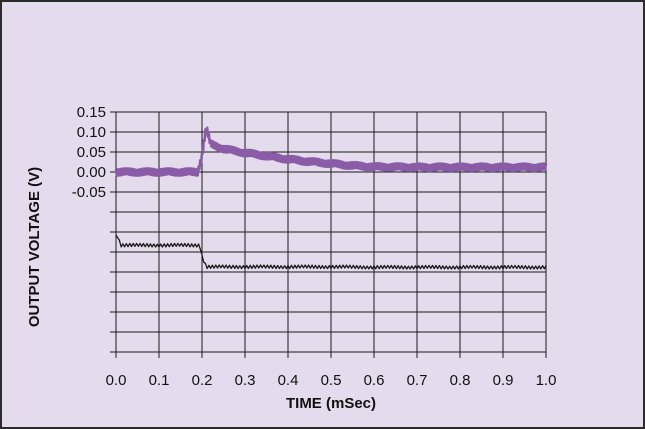 The width and height of the screenshot is (645, 429). Describe the element at coordinates (245, 380) in the screenshot. I see `x-tick-label: 0.3` at that location.